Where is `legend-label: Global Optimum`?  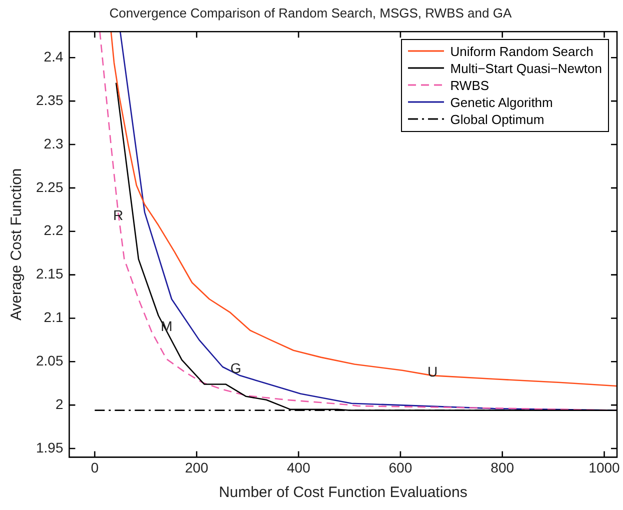 legend-label: Global Optimum is located at coordinates (497, 119).